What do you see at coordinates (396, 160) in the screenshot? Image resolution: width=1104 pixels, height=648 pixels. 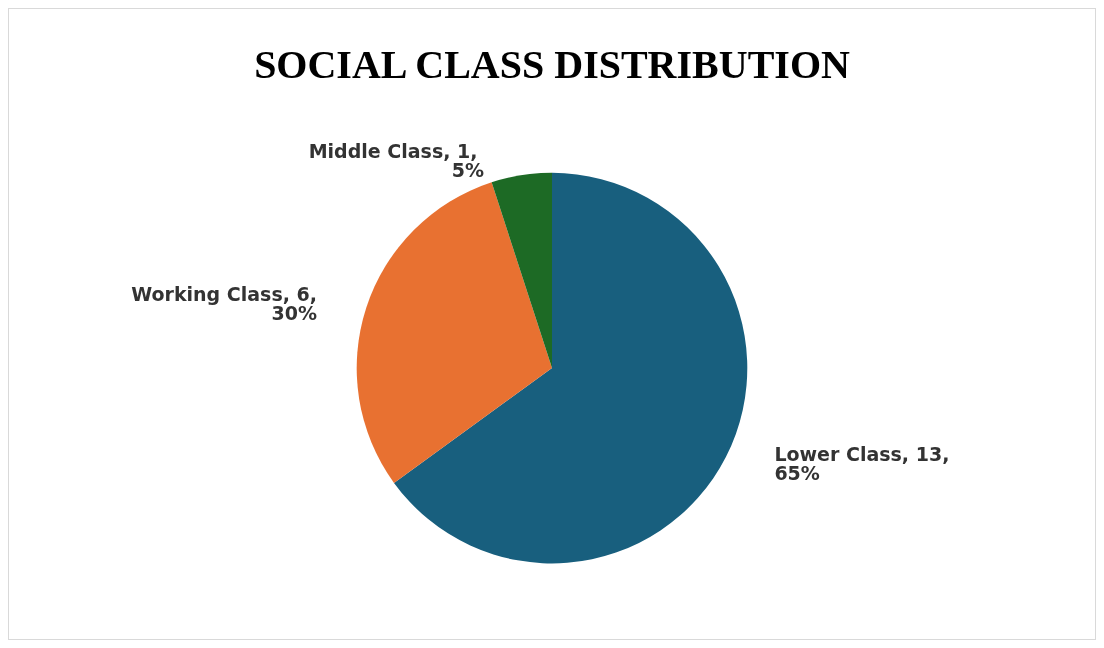 I see `slice-label: Middle Class, 1, 5%` at bounding box center [396, 160].